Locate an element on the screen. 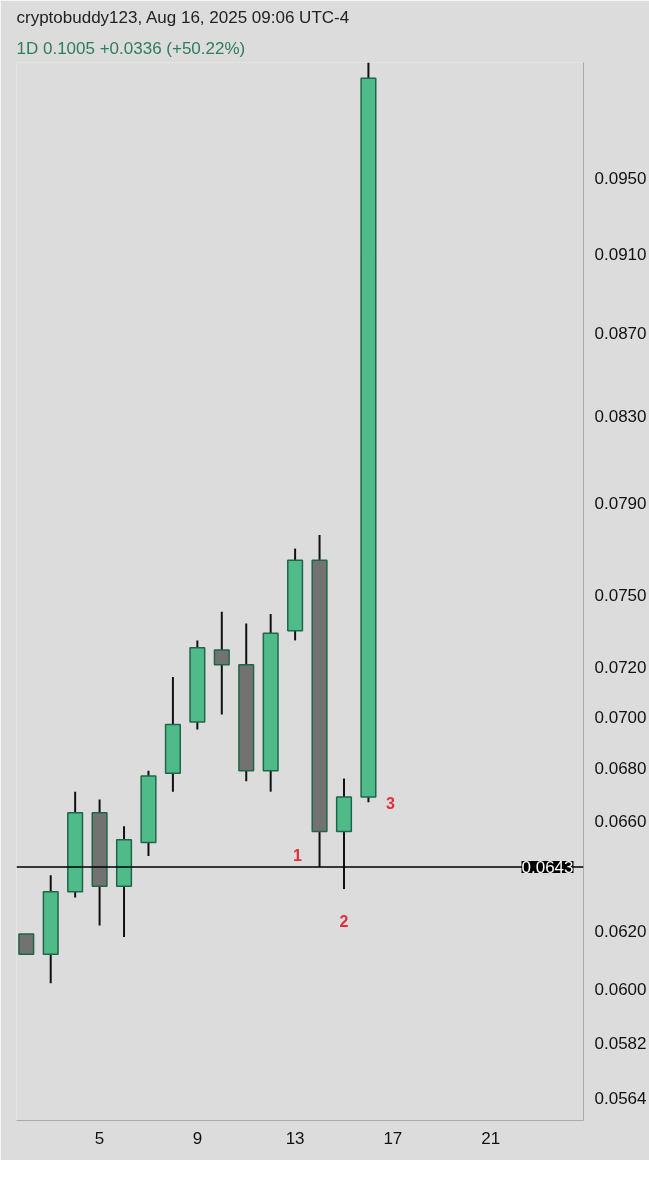  x-tick-label: 9 is located at coordinates (197, 1138).